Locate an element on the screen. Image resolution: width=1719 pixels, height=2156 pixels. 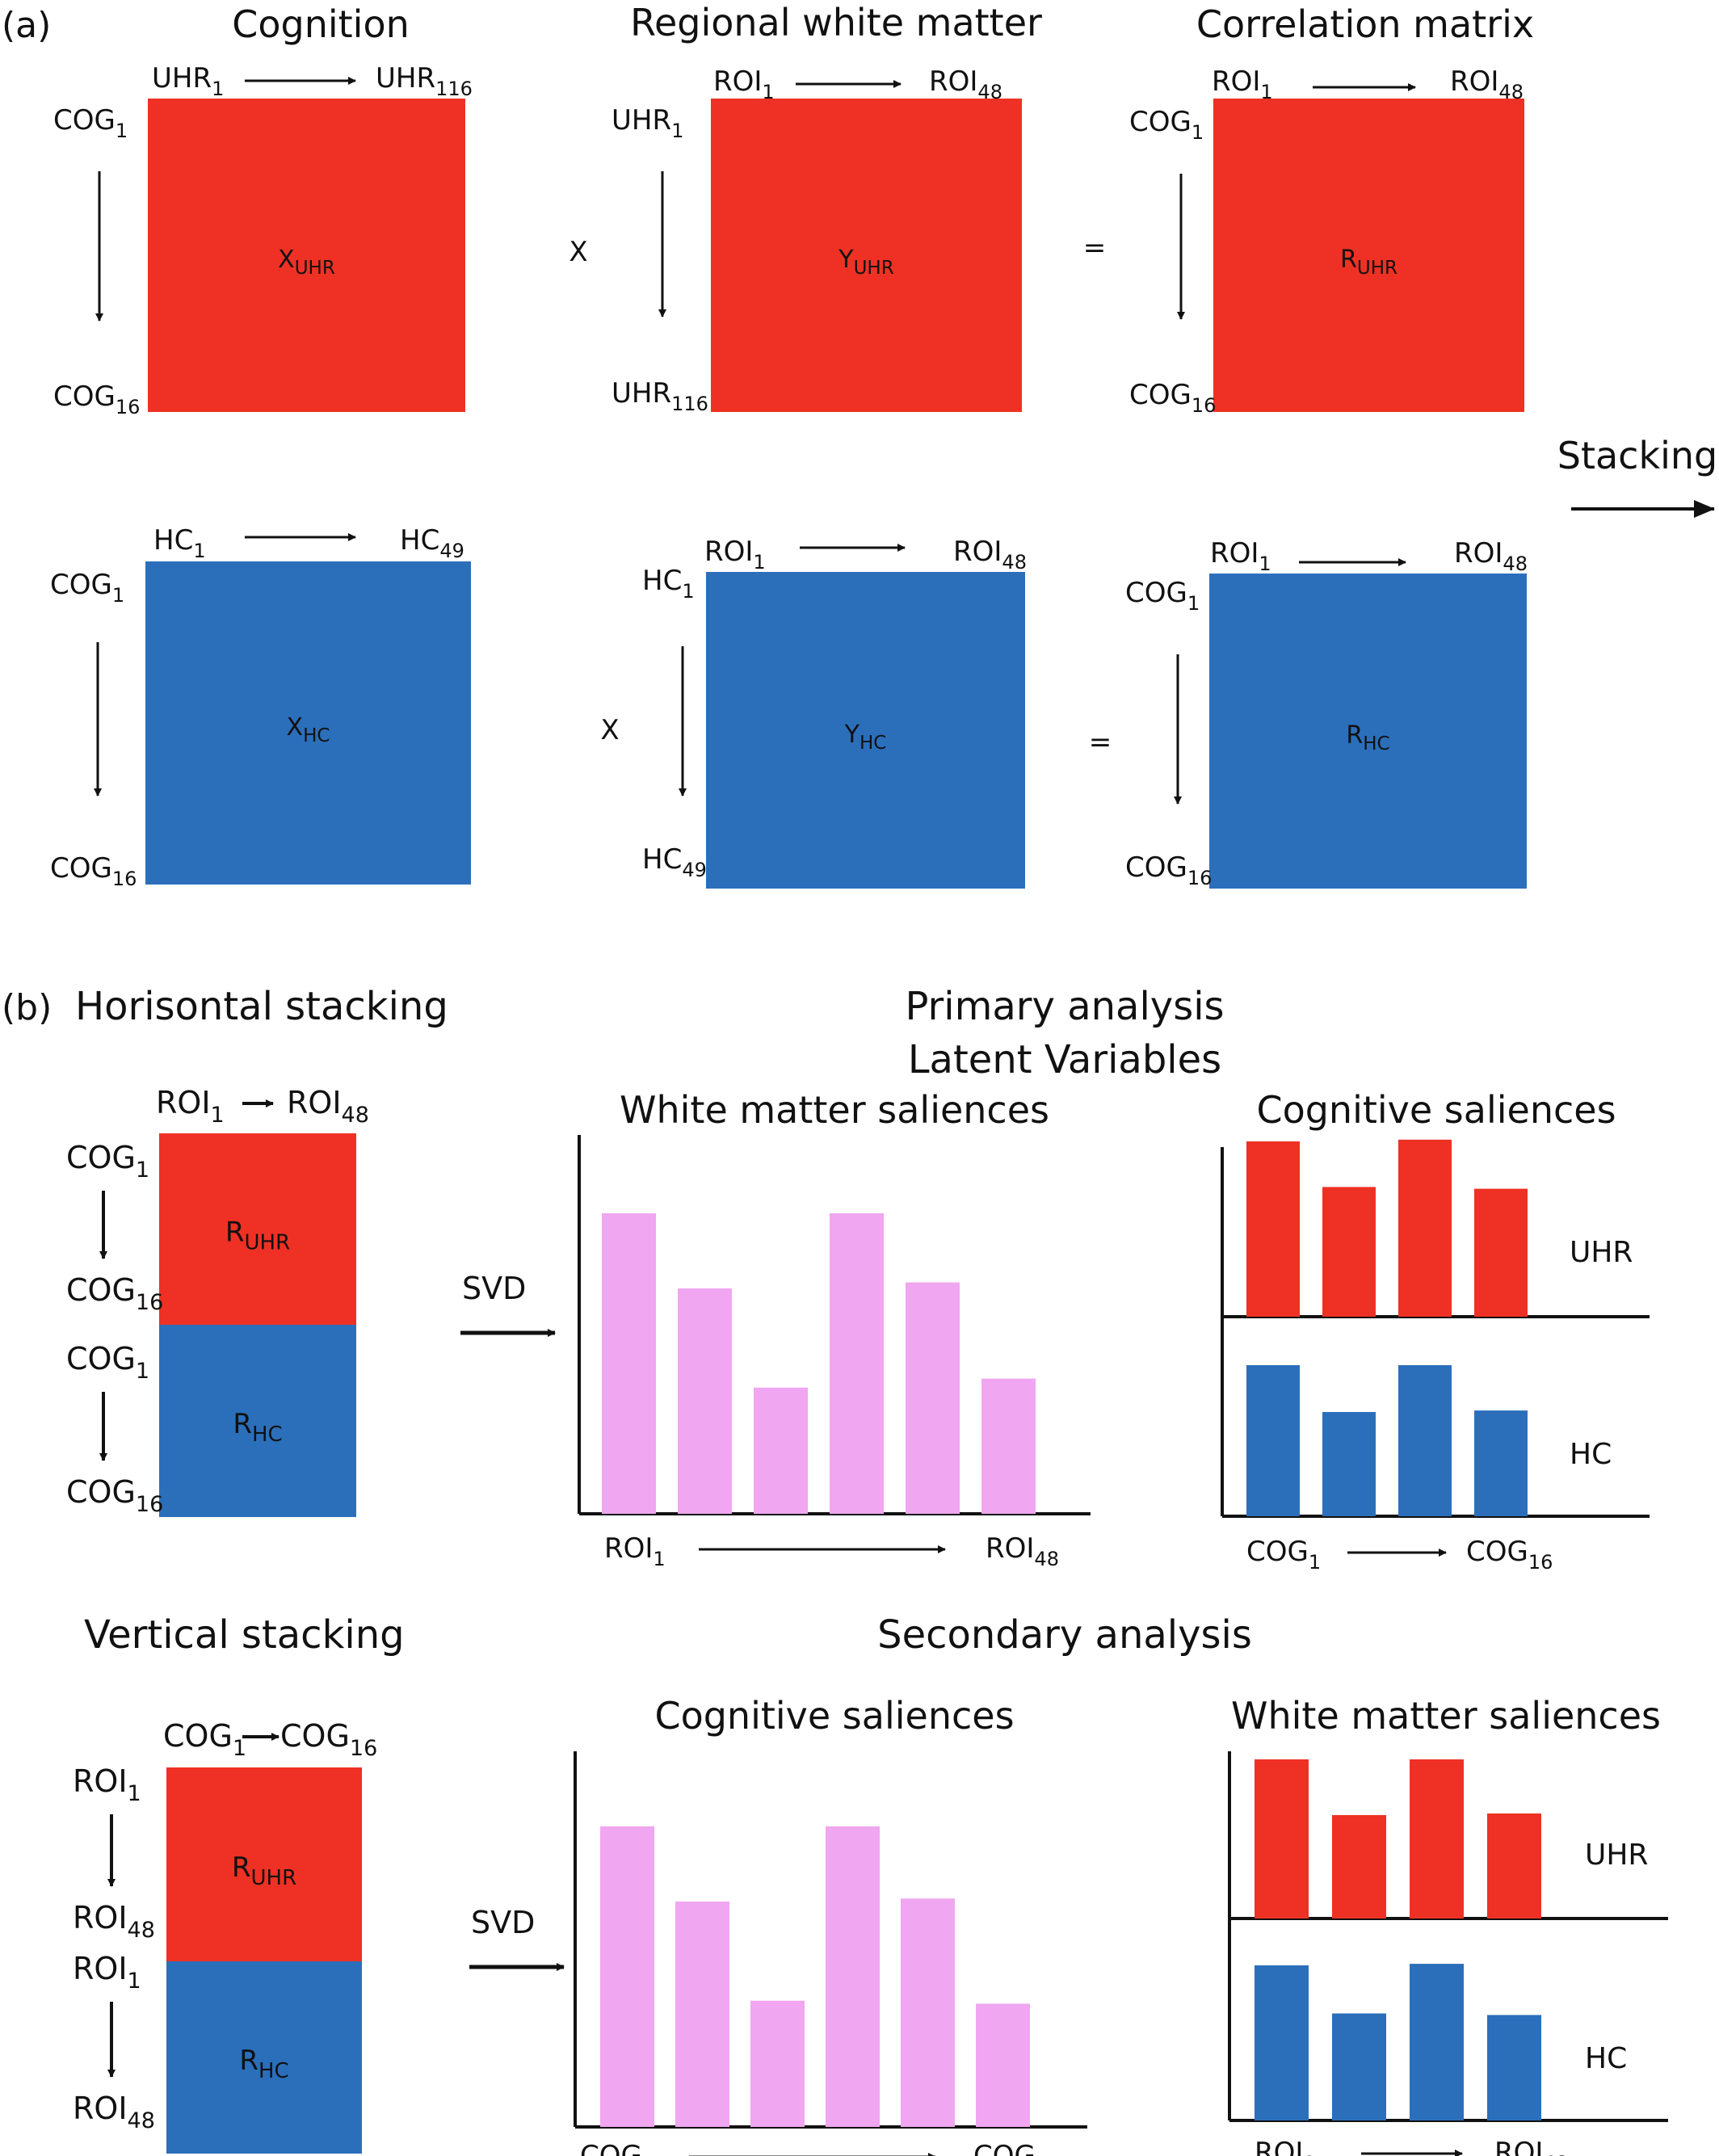
secondary-stack-bottom-row-end-subscript: 48 is located at coordinates (141, 2120).